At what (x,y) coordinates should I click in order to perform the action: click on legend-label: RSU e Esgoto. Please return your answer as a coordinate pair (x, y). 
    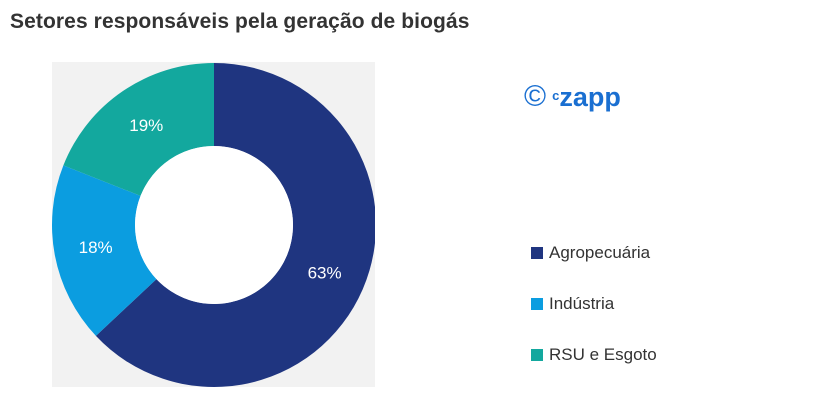
    Looking at the image, I should click on (603, 354).